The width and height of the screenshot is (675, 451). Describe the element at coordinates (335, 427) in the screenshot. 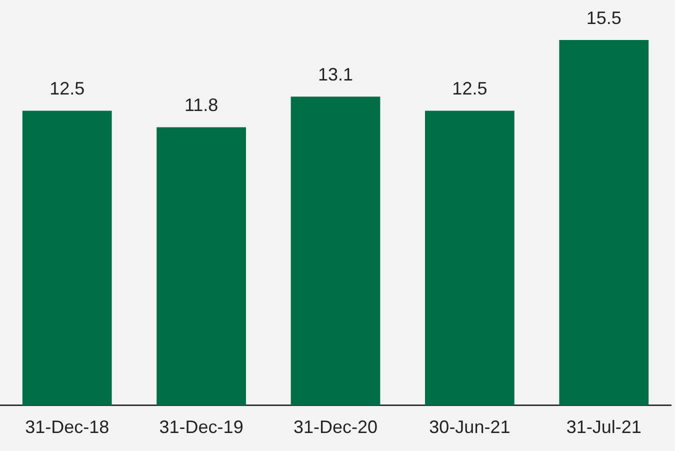

I see `x-tick-label: 31-Dec-20` at that location.